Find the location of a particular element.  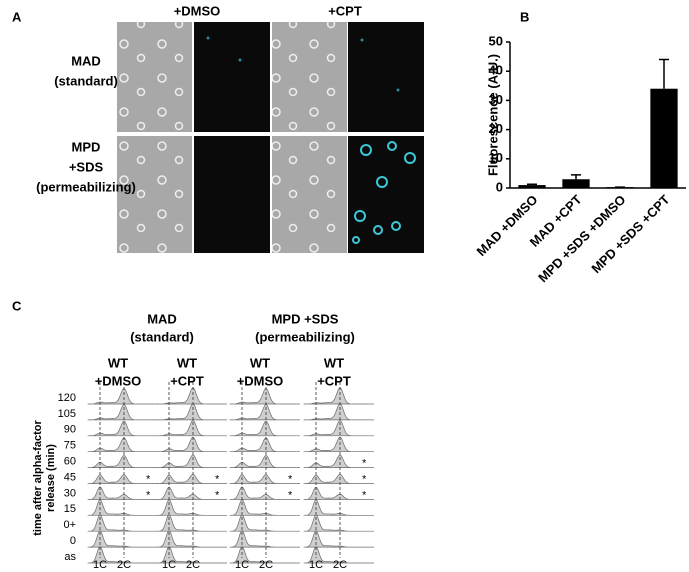

y-tick-label: 30 is located at coordinates (496, 99).